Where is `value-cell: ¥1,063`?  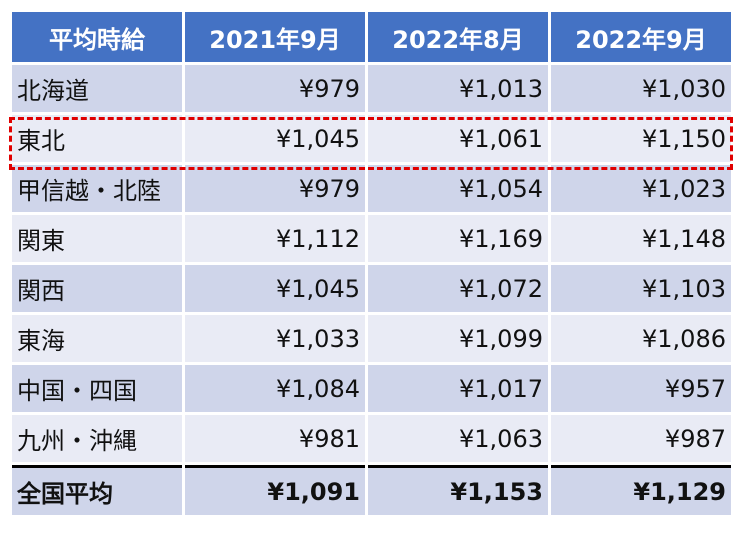
value-cell: ¥1,063 is located at coordinates (458, 438).